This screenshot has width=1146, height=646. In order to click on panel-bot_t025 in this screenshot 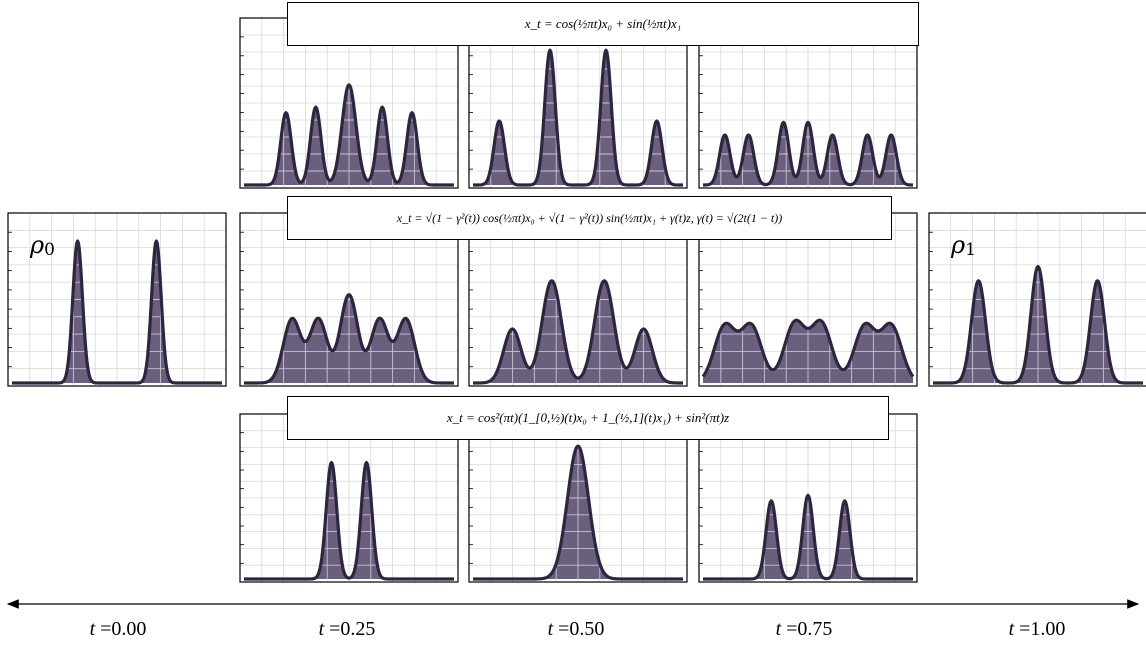, I will do `click(349, 498)`.